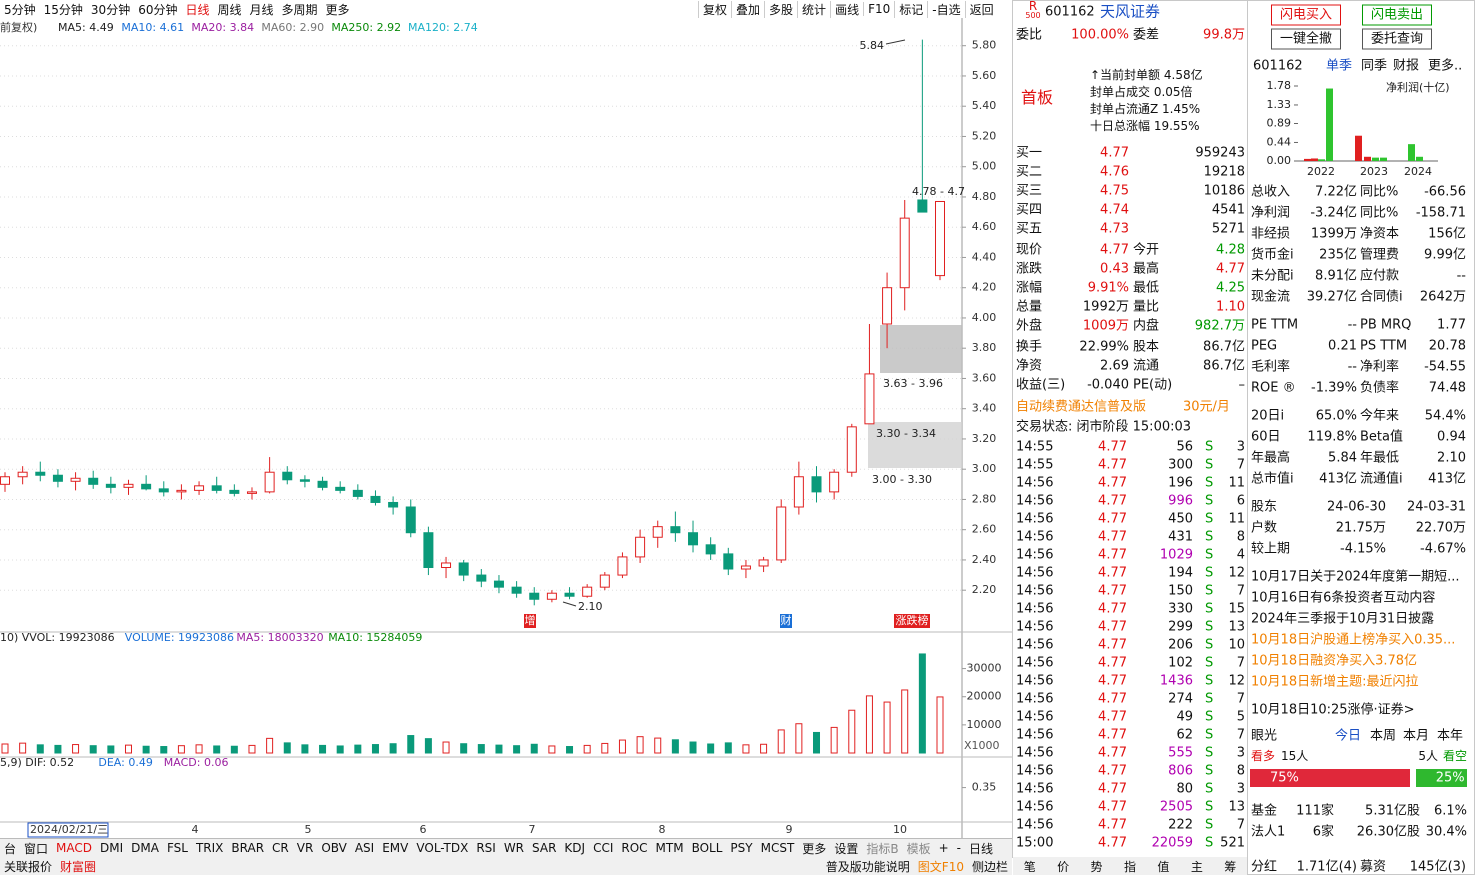  What do you see at coordinates (1196, 866) in the screenshot?
I see `quote-tab: 主` at bounding box center [1196, 866].